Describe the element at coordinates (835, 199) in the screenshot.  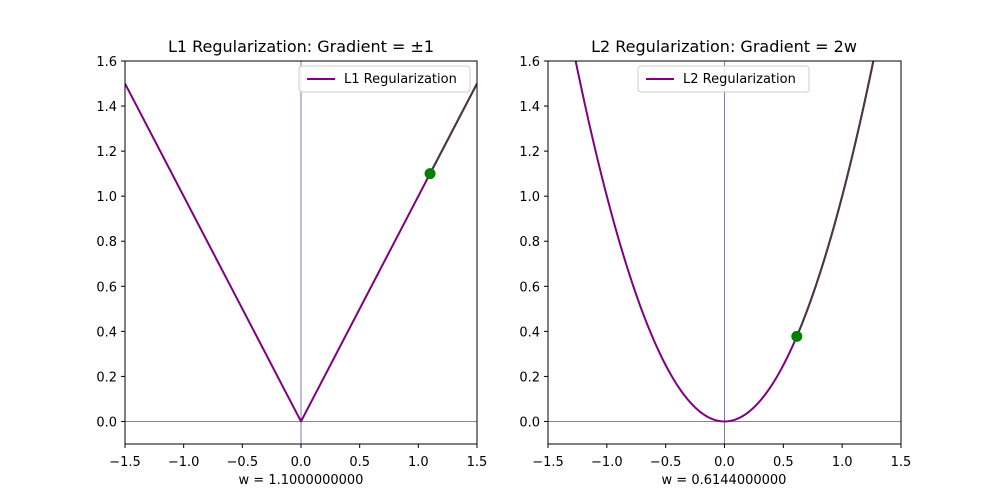
I see `l2-gradient-segment` at that location.